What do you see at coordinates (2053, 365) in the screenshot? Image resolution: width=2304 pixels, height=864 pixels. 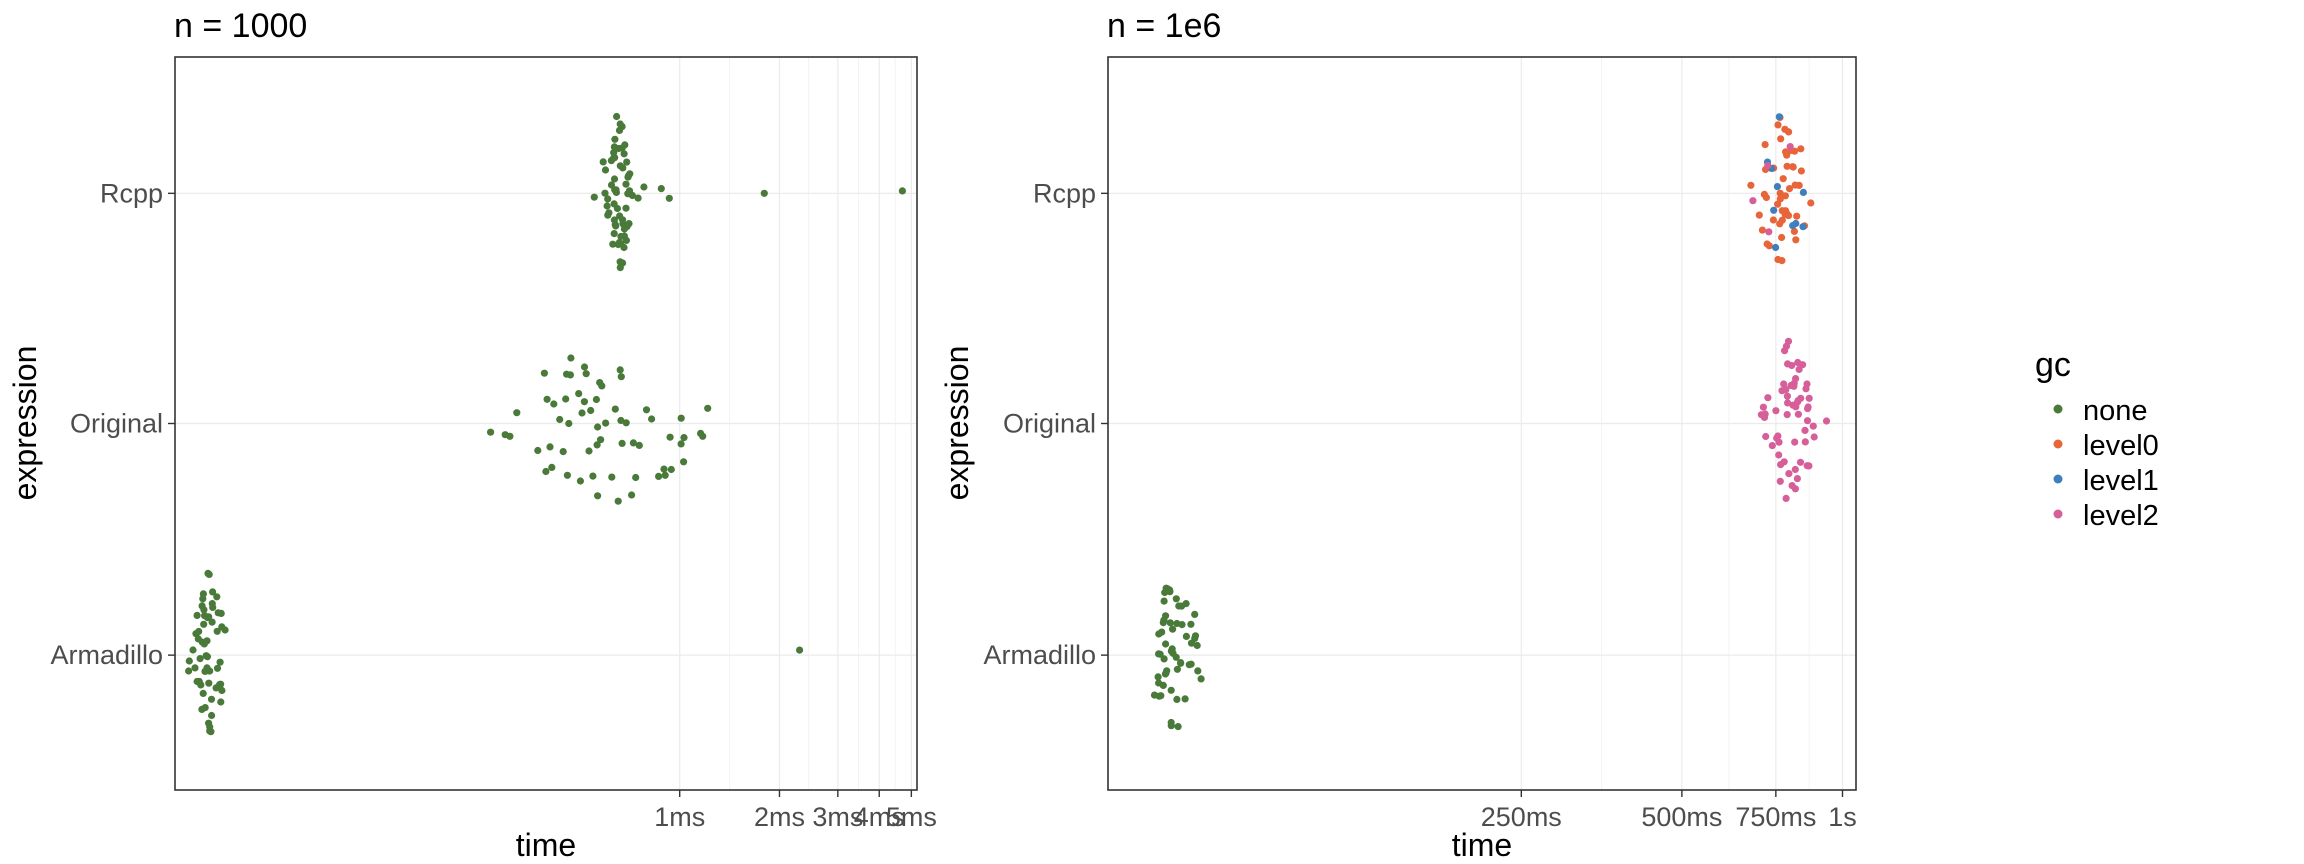 I see `legend-title: gc` at bounding box center [2053, 365].